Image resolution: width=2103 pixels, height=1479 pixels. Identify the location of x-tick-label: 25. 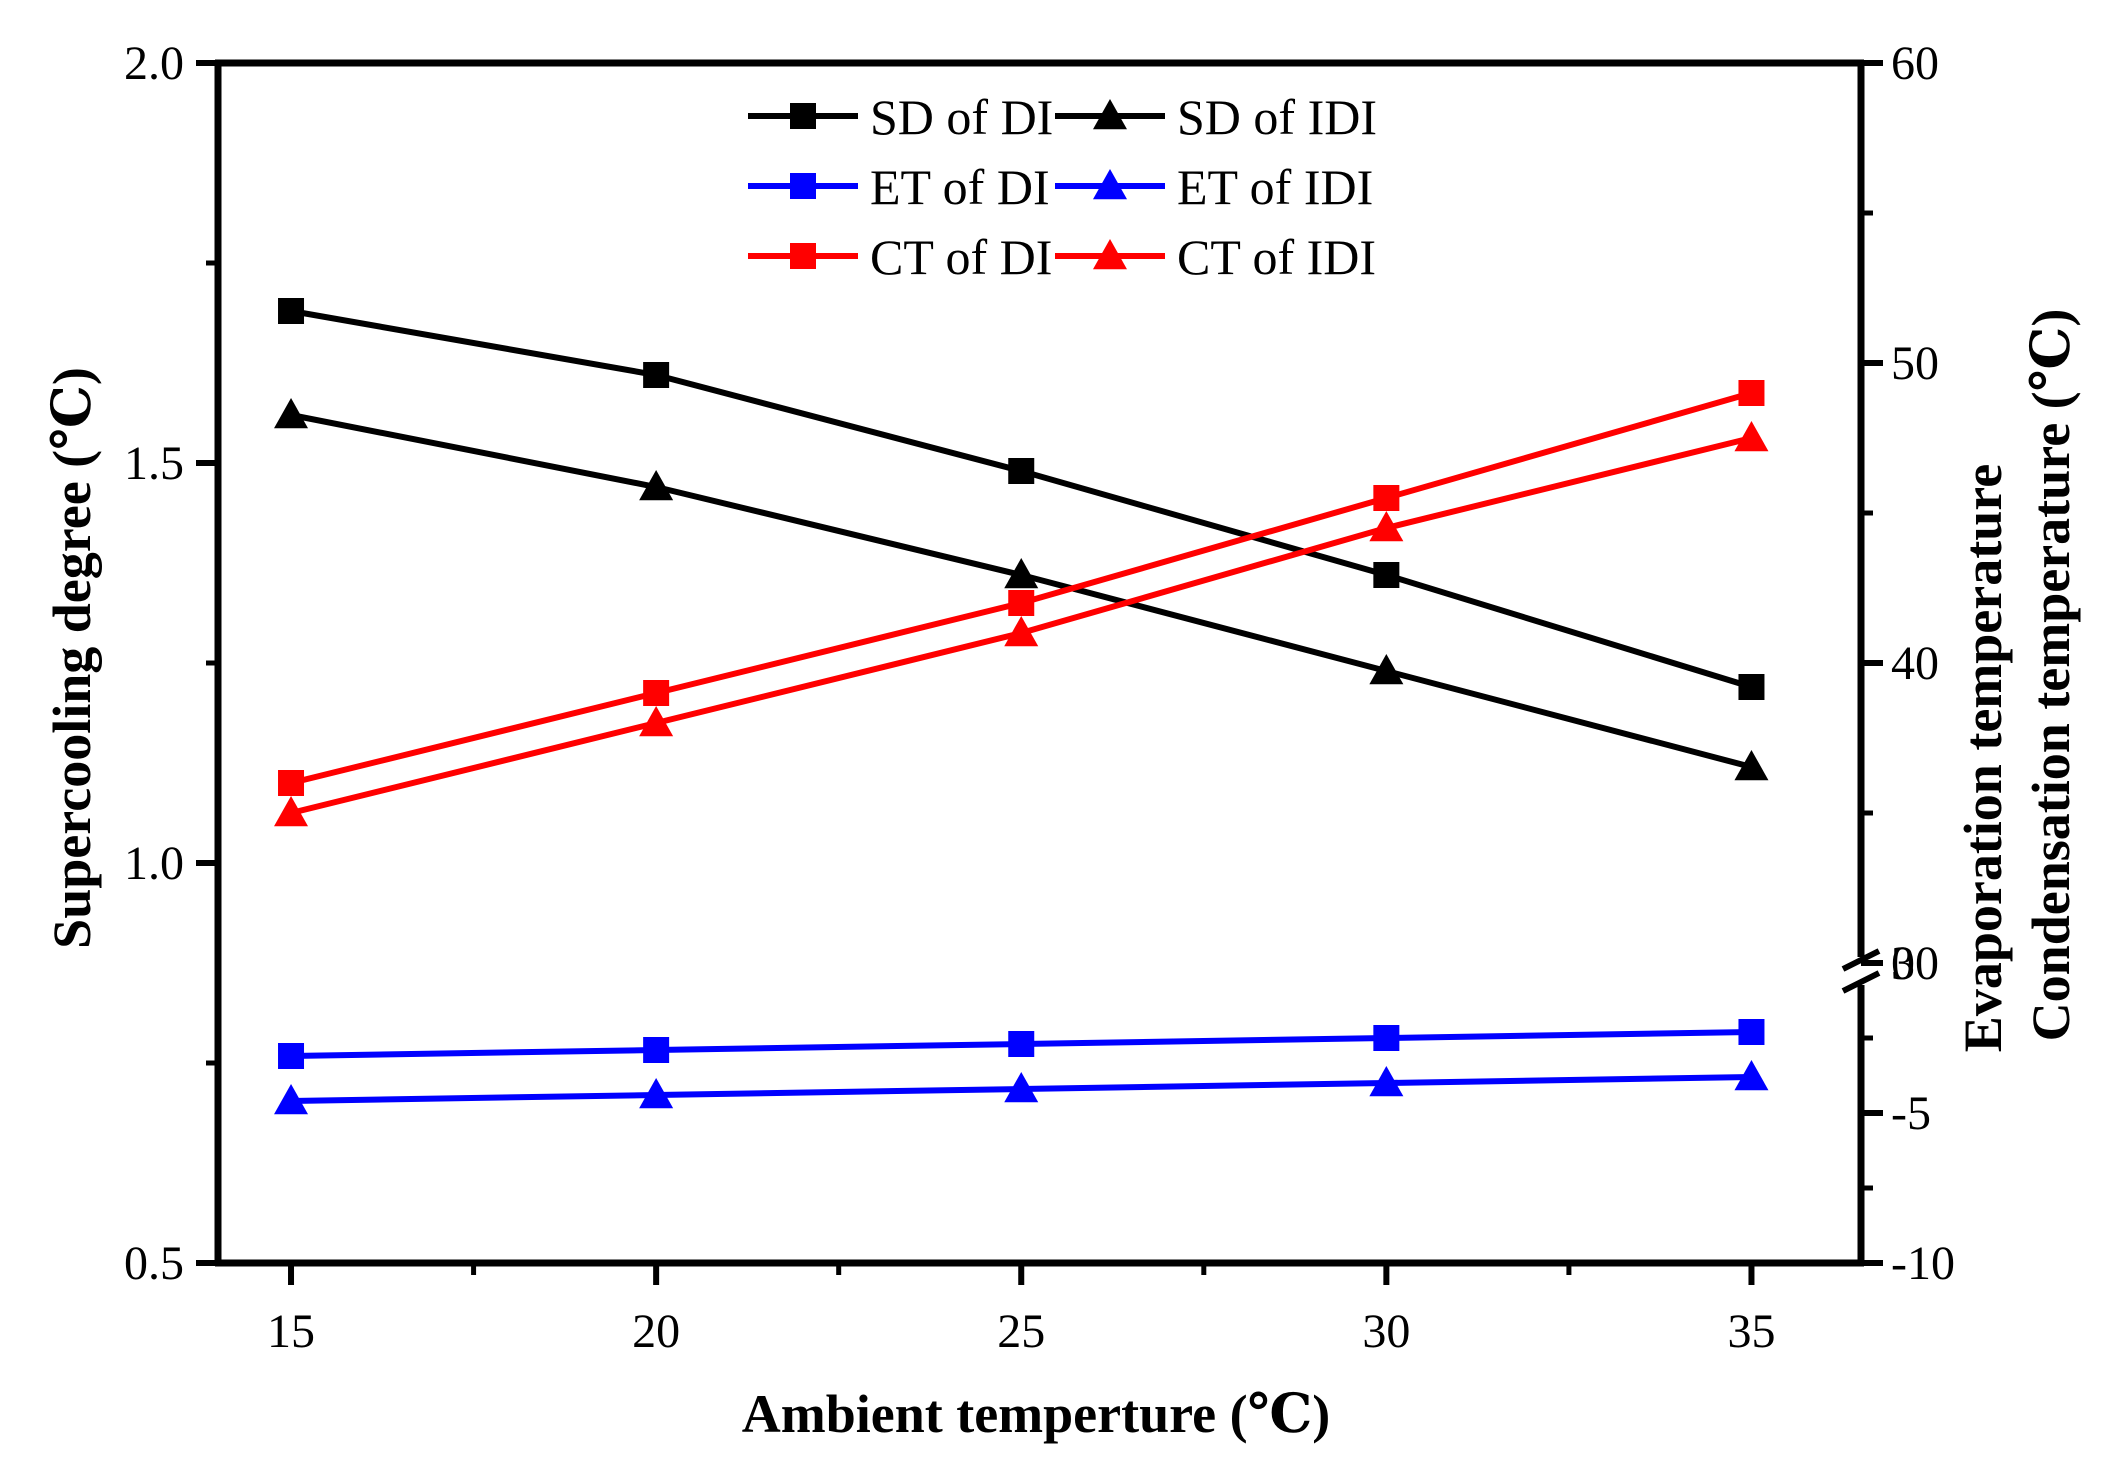
(1021, 1331).